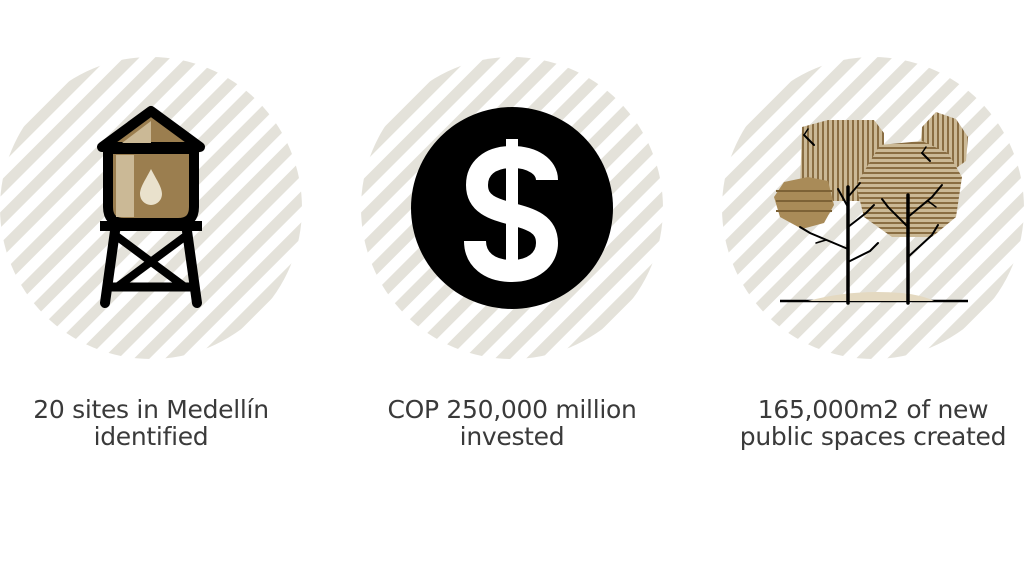 The image size is (1024, 576). I want to click on sites-caption: 20 sites in Medellín identified, so click(160, 423).